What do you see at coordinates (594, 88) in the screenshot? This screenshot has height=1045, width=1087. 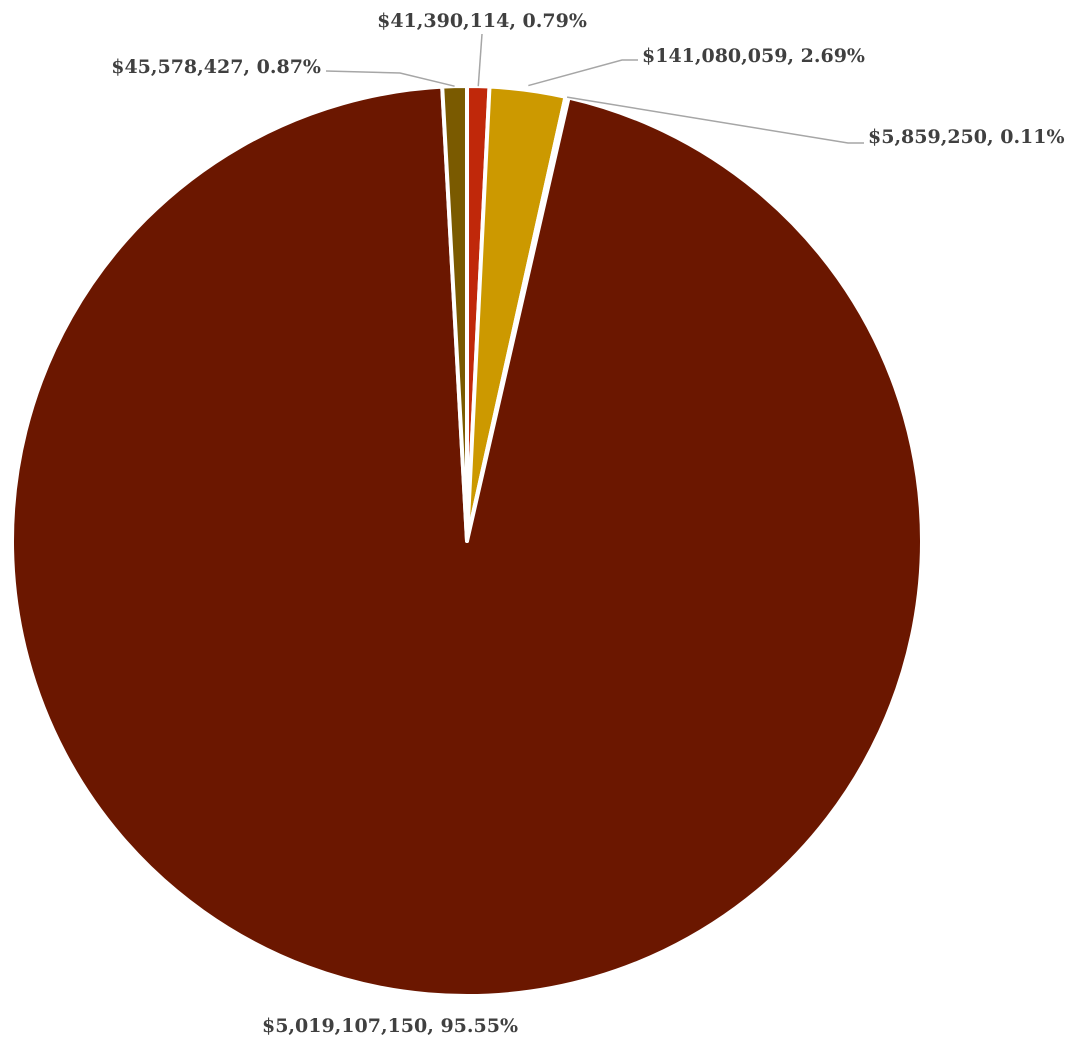 I see `leader-lines` at bounding box center [594, 88].